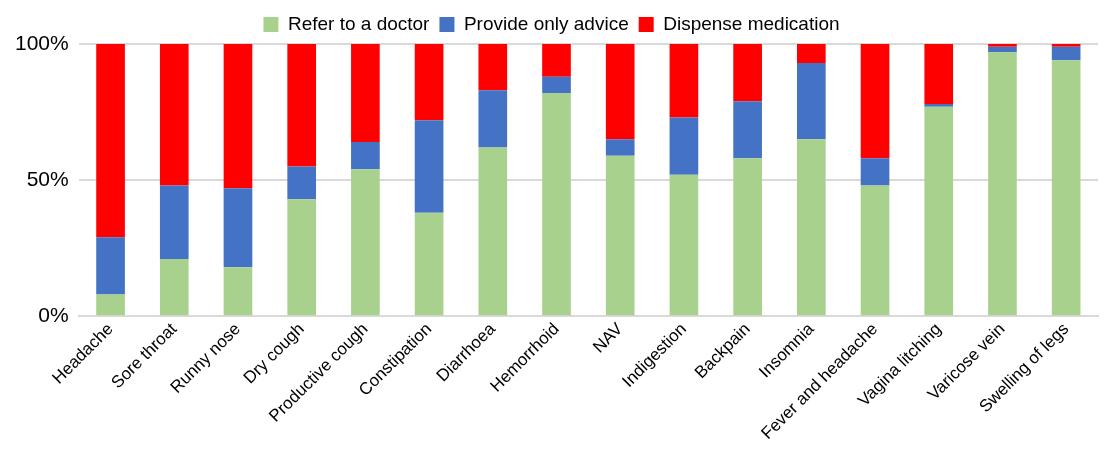  I want to click on legend-label: Refer to a doctor, so click(359, 23).